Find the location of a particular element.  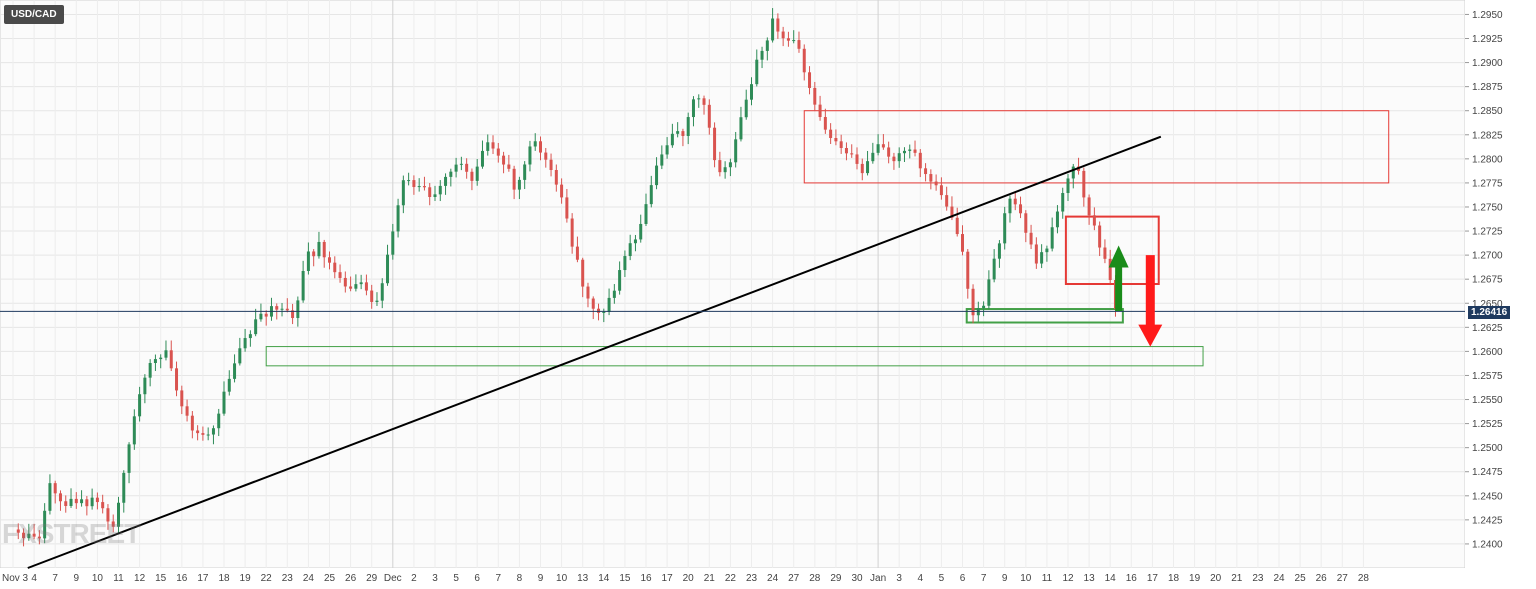

y-tick-label: 1.2900 is located at coordinates (1487, 63).